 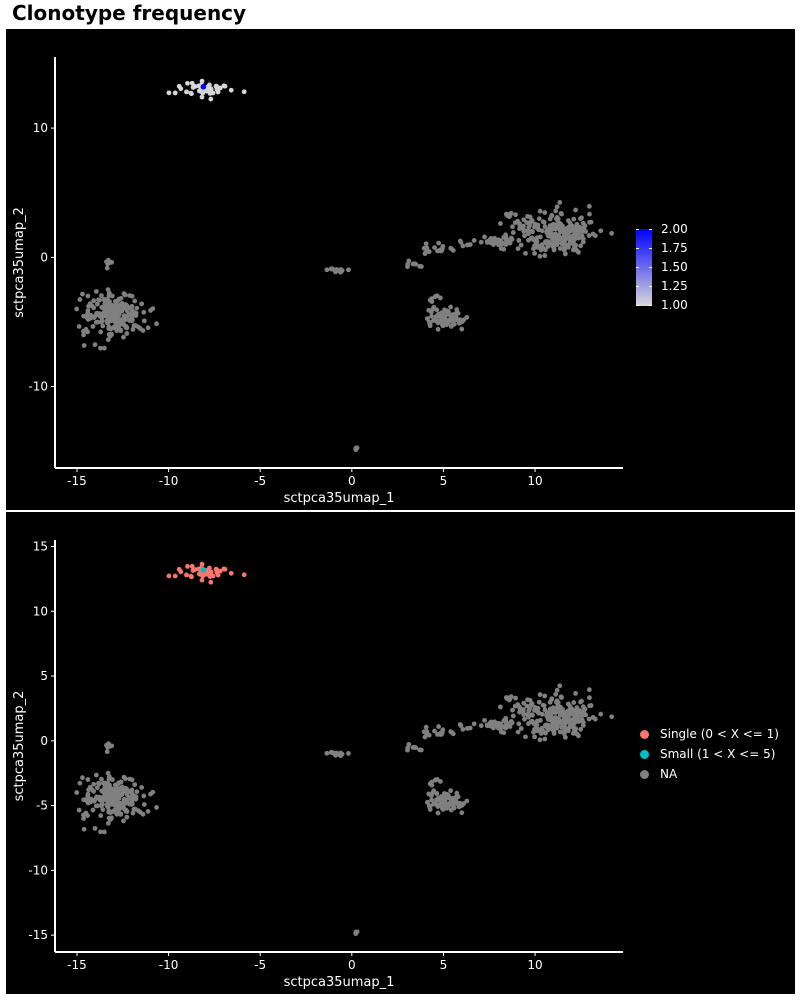 What do you see at coordinates (674, 286) in the screenshot?
I see `colorbar-label: 1.25` at bounding box center [674, 286].